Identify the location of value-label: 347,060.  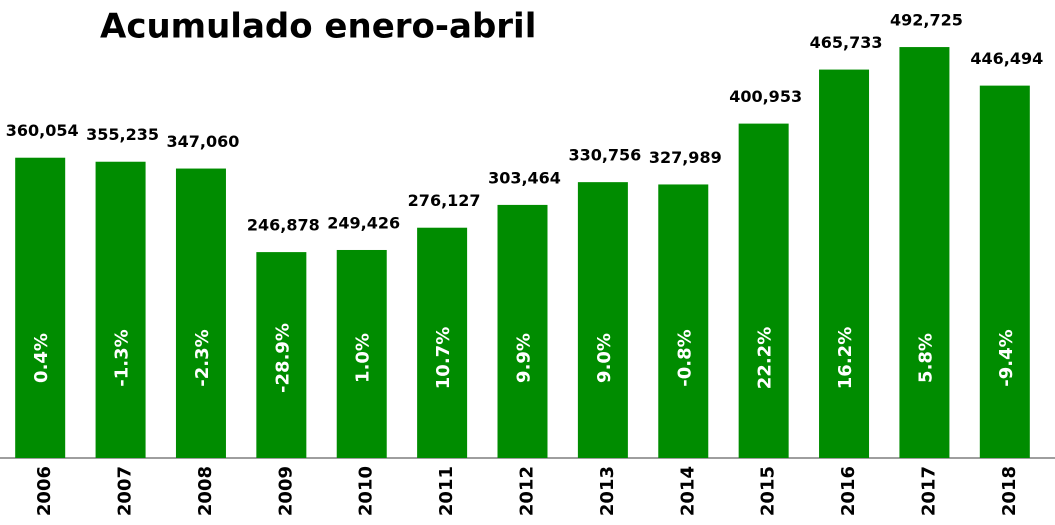
(203, 141).